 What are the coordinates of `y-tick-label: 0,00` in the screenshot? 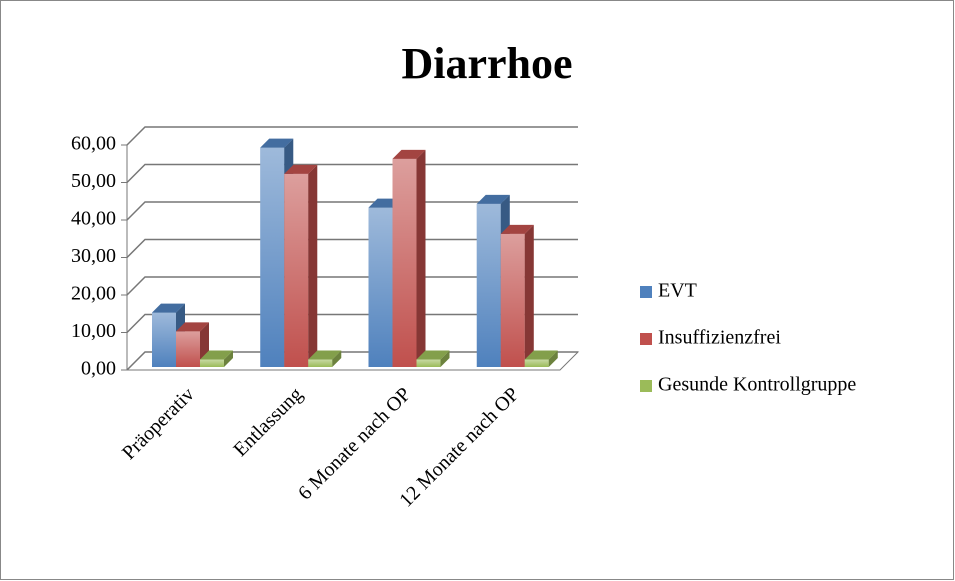 It's located at (98, 369).